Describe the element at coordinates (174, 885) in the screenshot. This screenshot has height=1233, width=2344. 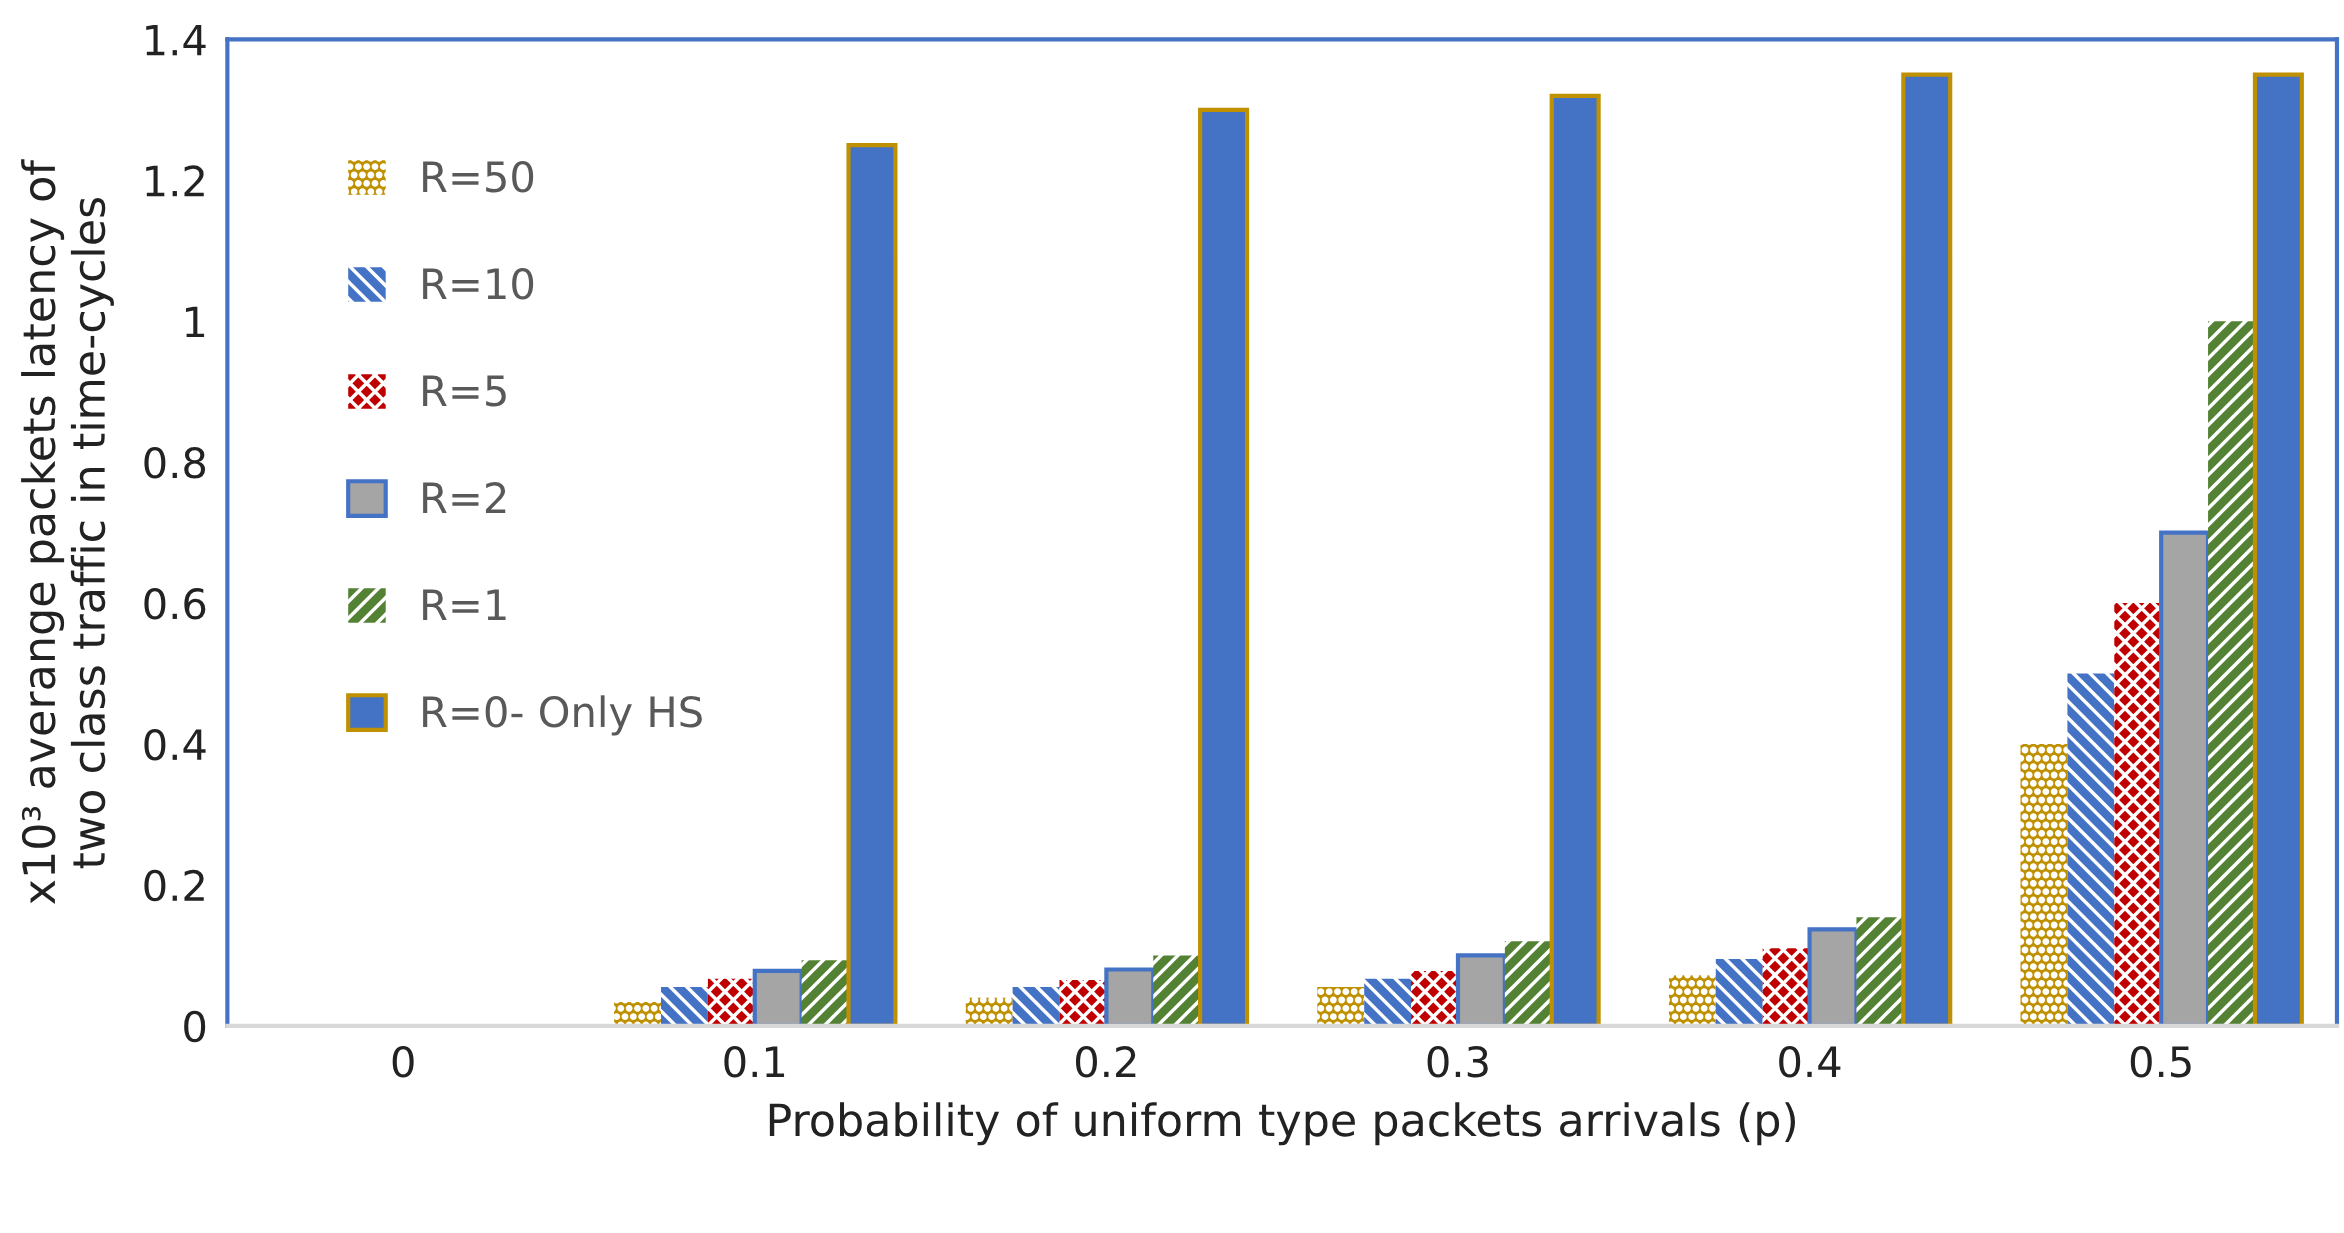
I see `y-tick-label: 0.2` at that location.